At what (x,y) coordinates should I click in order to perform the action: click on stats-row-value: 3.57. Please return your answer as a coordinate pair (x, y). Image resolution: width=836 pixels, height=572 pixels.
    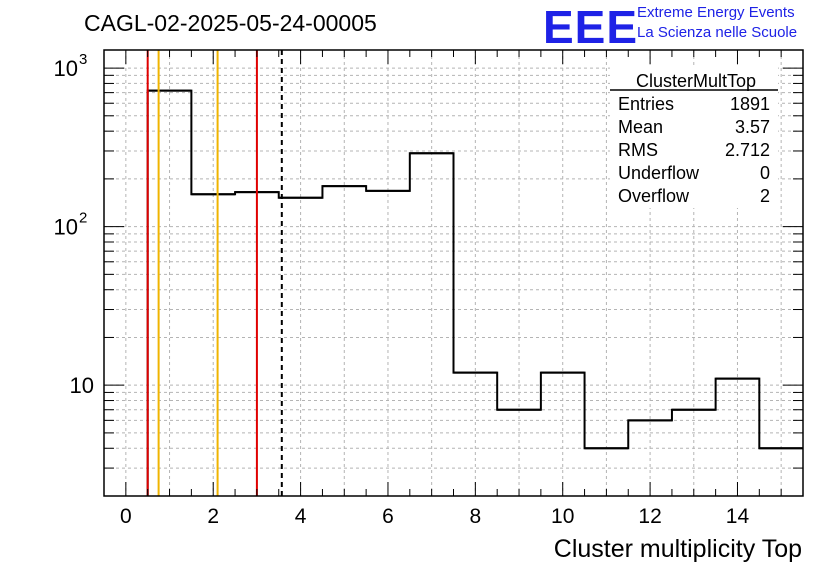
    Looking at the image, I should click on (752, 127).